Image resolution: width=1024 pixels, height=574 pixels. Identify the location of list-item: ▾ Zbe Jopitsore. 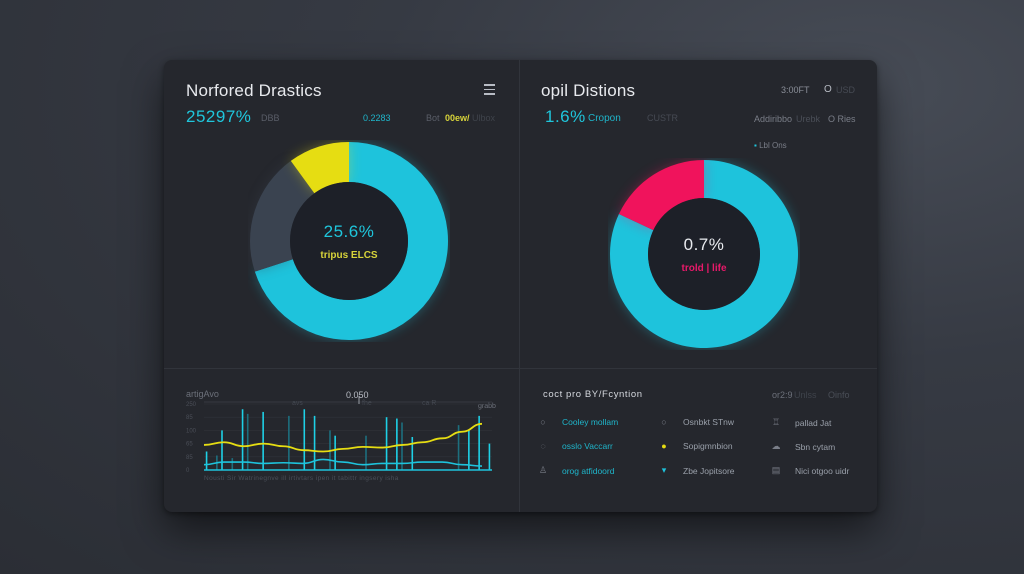
(697, 470).